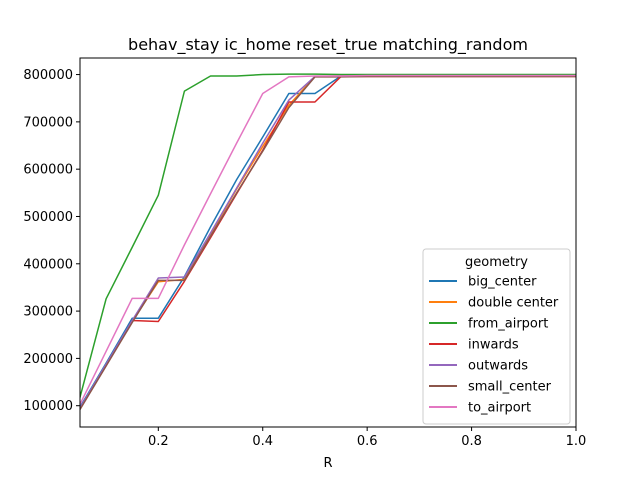  What do you see at coordinates (48, 264) in the screenshot?
I see `y-tick-label: 400000` at bounding box center [48, 264].